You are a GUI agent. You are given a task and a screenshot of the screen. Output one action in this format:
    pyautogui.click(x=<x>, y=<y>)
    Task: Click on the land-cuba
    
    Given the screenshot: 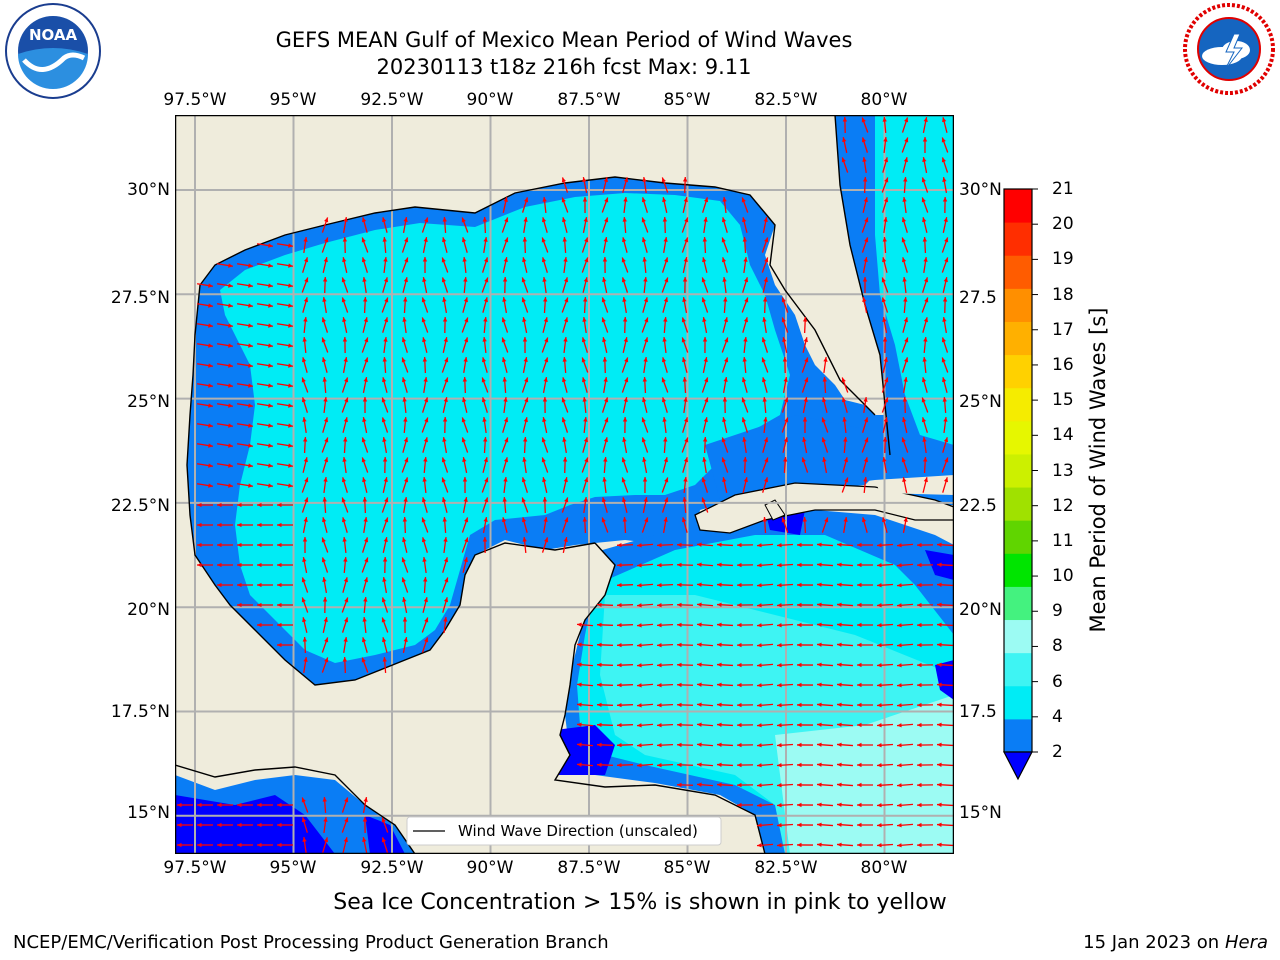 What is the action you would take?
    pyautogui.click(x=824, y=508)
    